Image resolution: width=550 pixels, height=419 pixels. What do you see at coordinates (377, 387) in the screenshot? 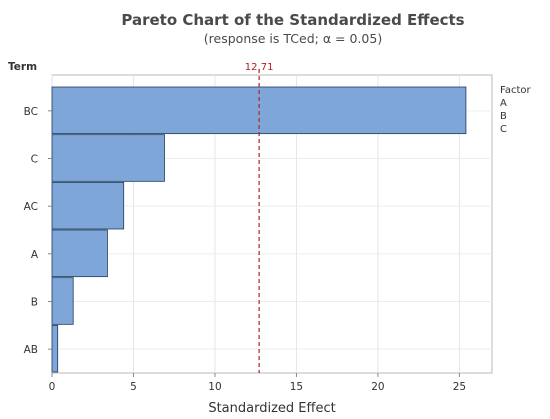
I see `x-tick-label: 20` at bounding box center [377, 387].